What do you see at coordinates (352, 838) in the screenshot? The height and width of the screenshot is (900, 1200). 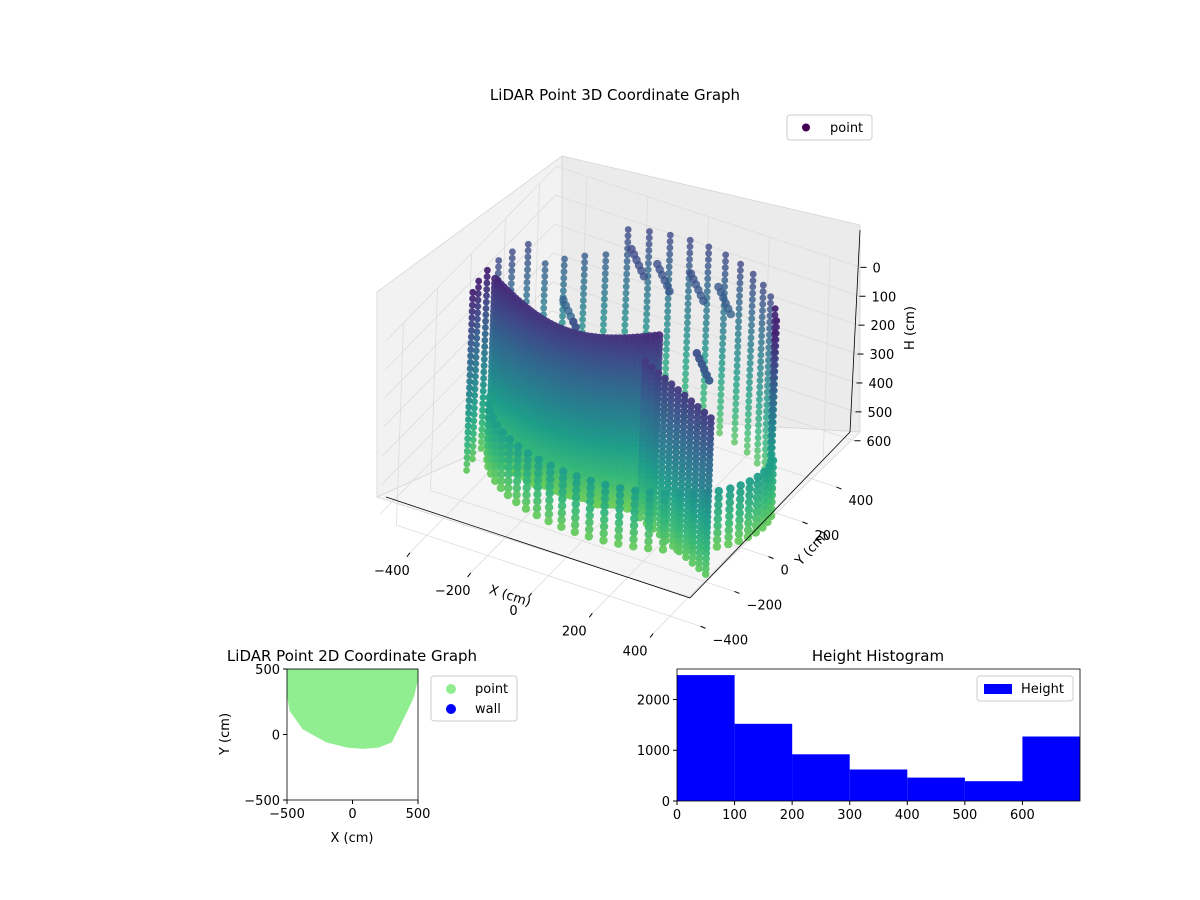 I see `chart-2d-x-axis-label: X (cm)` at bounding box center [352, 838].